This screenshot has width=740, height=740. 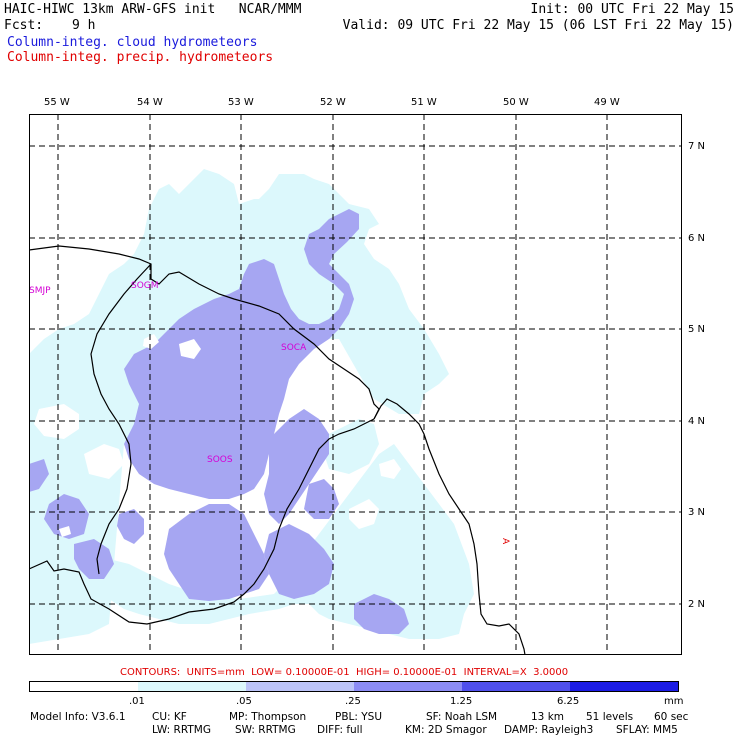 I want to click on model-timestep: 60 sec, so click(x=671, y=717).